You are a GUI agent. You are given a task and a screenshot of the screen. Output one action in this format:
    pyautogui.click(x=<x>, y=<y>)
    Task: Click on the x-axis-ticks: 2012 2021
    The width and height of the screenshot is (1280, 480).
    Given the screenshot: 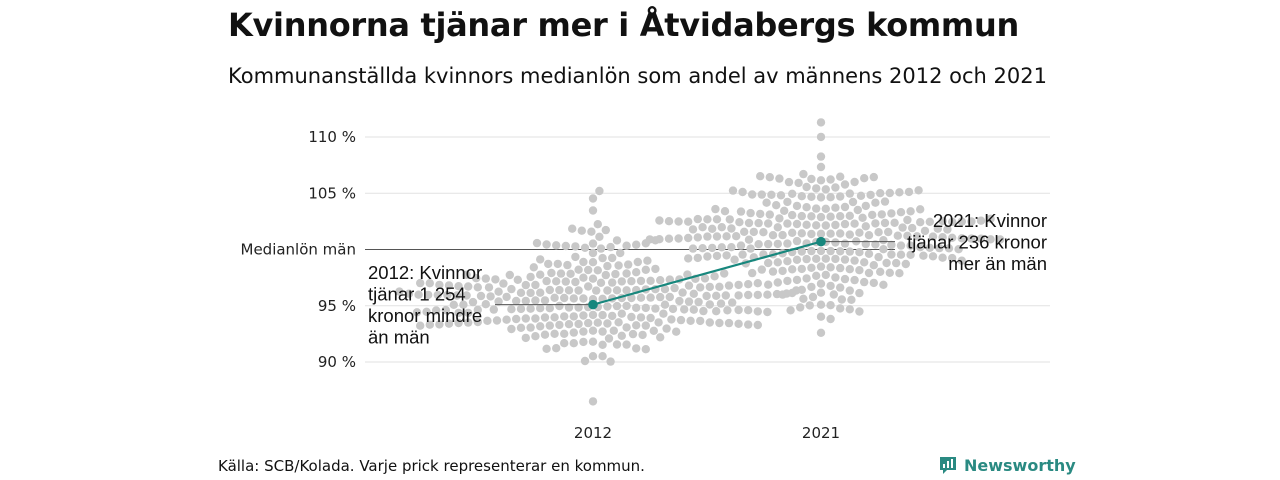 What is the action you would take?
    pyautogui.click(x=707, y=433)
    